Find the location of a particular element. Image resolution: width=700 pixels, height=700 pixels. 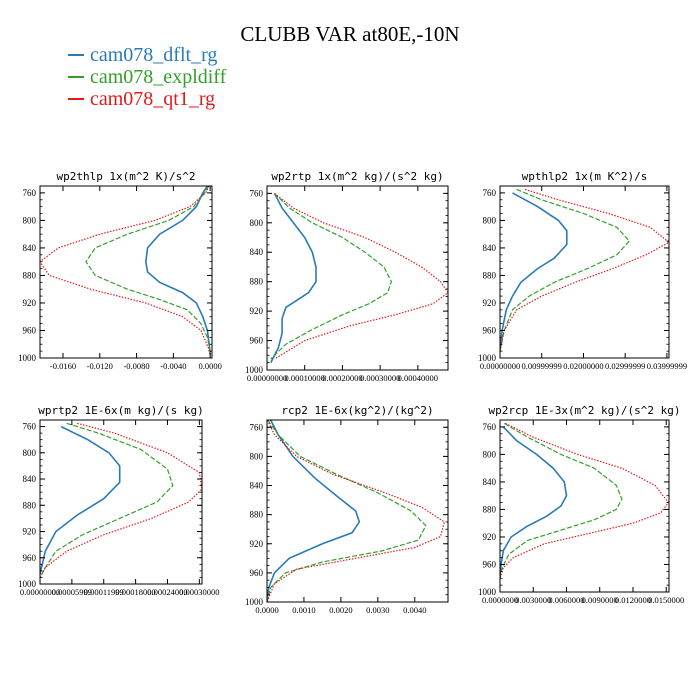

x-tick-label: 0.0010 is located at coordinates (303, 610).